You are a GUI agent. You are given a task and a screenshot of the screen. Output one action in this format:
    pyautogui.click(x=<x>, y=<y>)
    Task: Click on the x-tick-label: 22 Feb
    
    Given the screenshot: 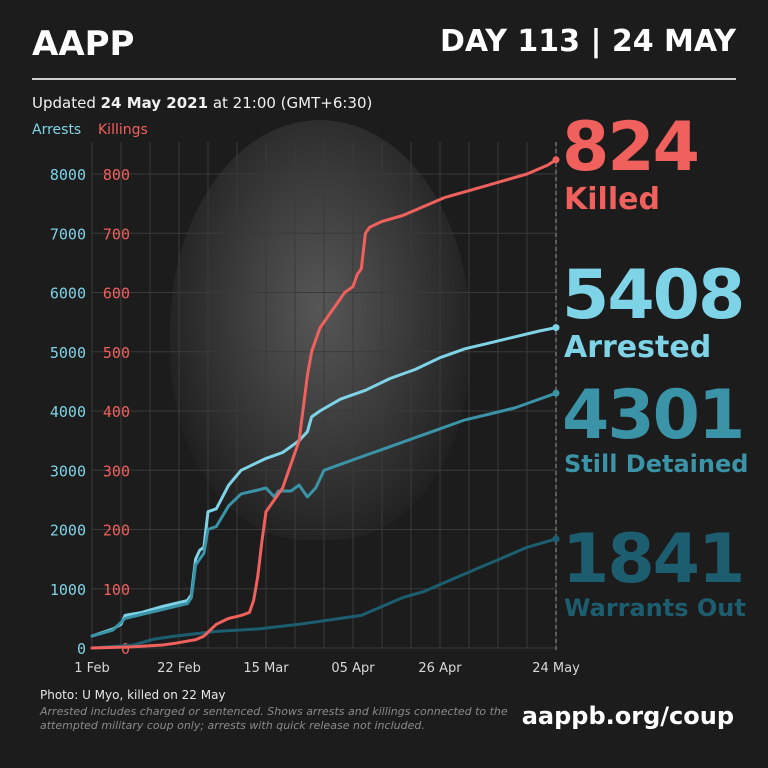 What is the action you would take?
    pyautogui.click(x=179, y=668)
    